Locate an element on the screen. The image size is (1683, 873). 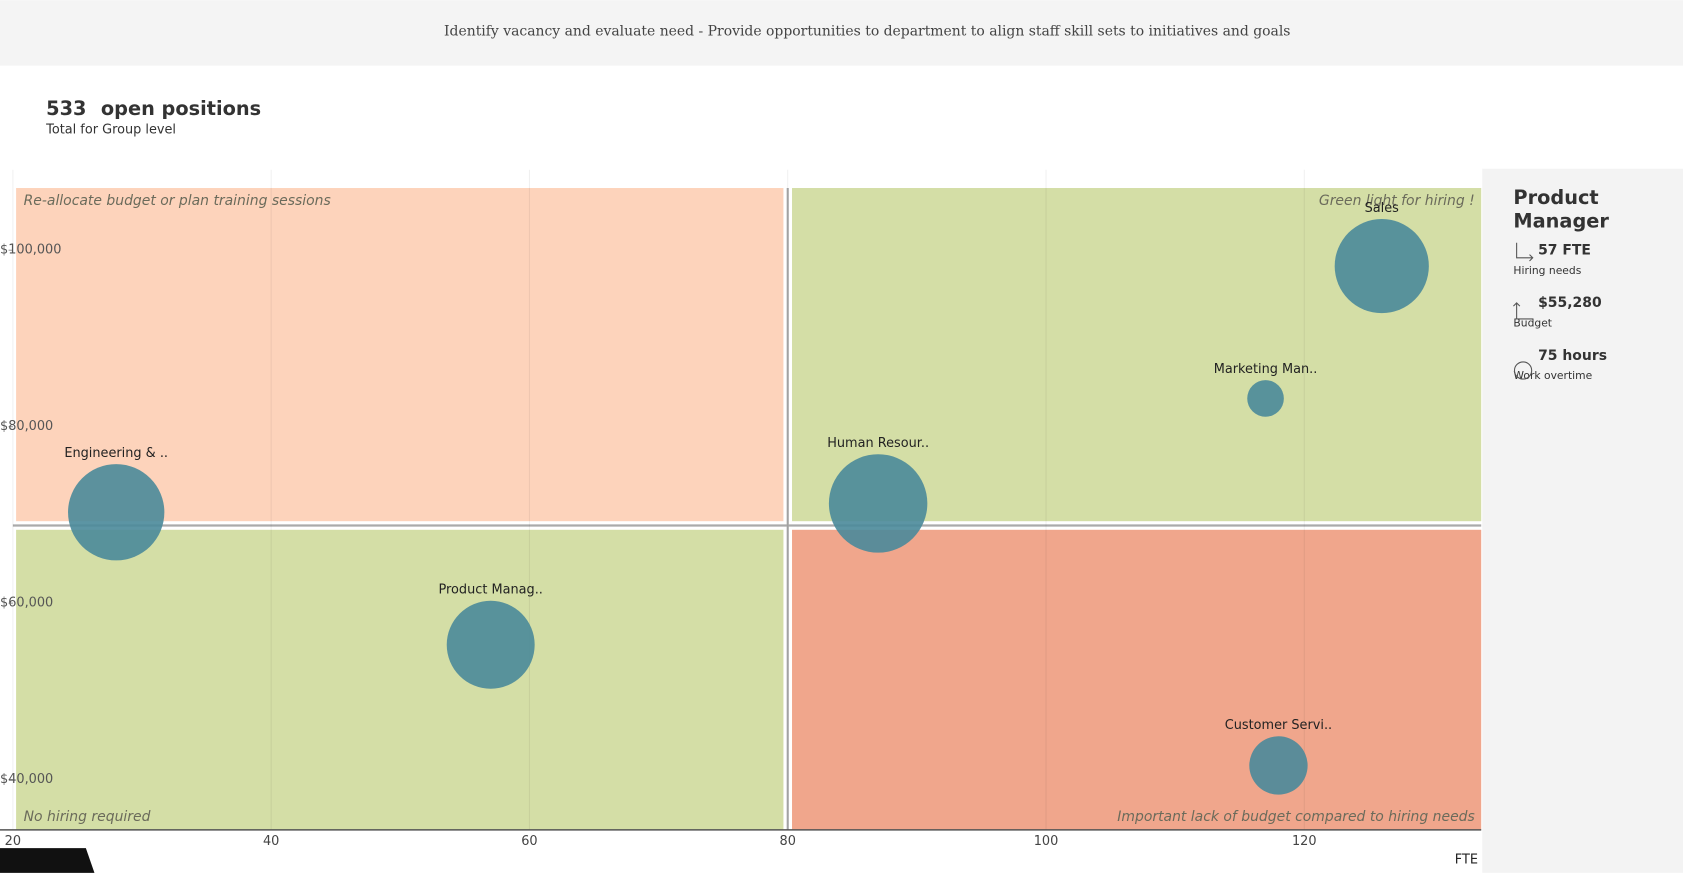
bubble-label: Engineering & .. is located at coordinates (116, 453).